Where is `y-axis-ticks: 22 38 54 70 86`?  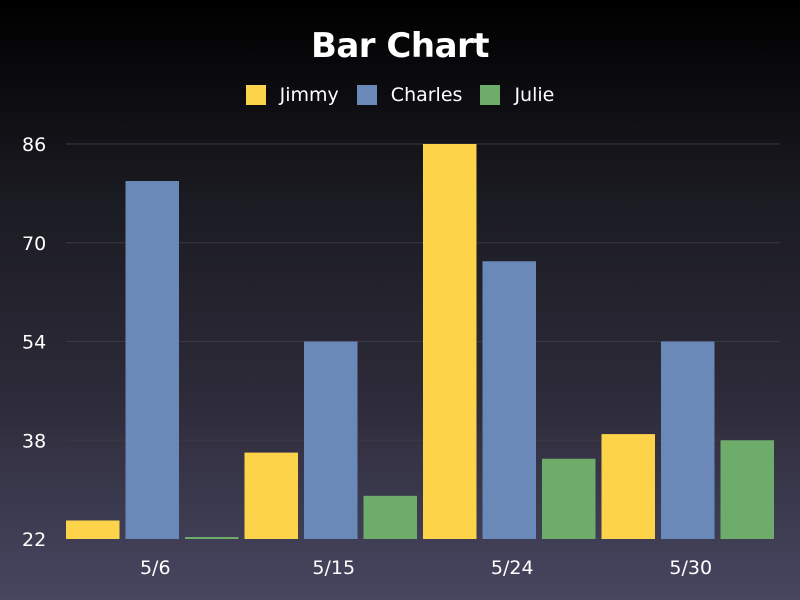 y-axis-ticks: 22 38 54 70 86 is located at coordinates (34, 342).